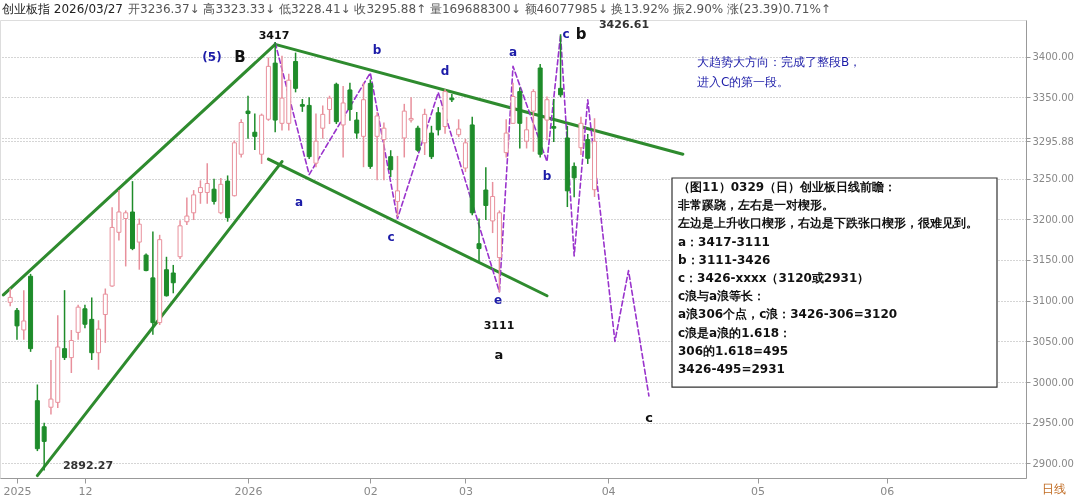  What do you see at coordinates (248, 491) in the screenshot?
I see `x-tick-label: 2026` at bounding box center [248, 491].